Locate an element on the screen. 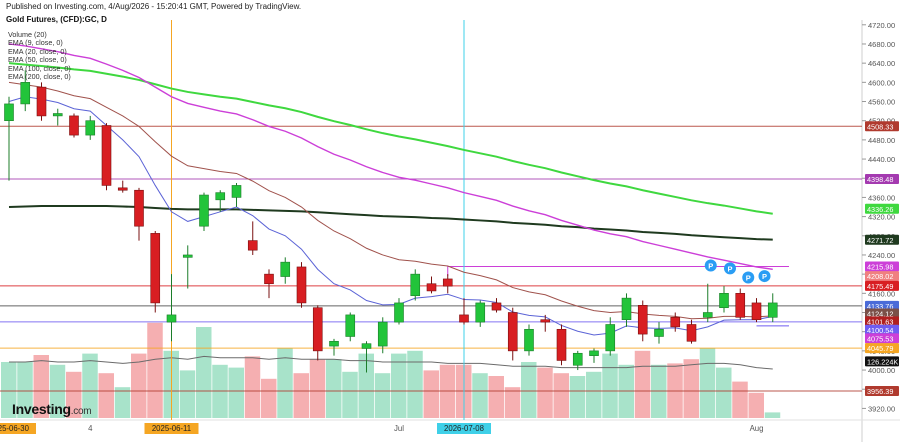  price-label: 4175.49 is located at coordinates (880, 286).